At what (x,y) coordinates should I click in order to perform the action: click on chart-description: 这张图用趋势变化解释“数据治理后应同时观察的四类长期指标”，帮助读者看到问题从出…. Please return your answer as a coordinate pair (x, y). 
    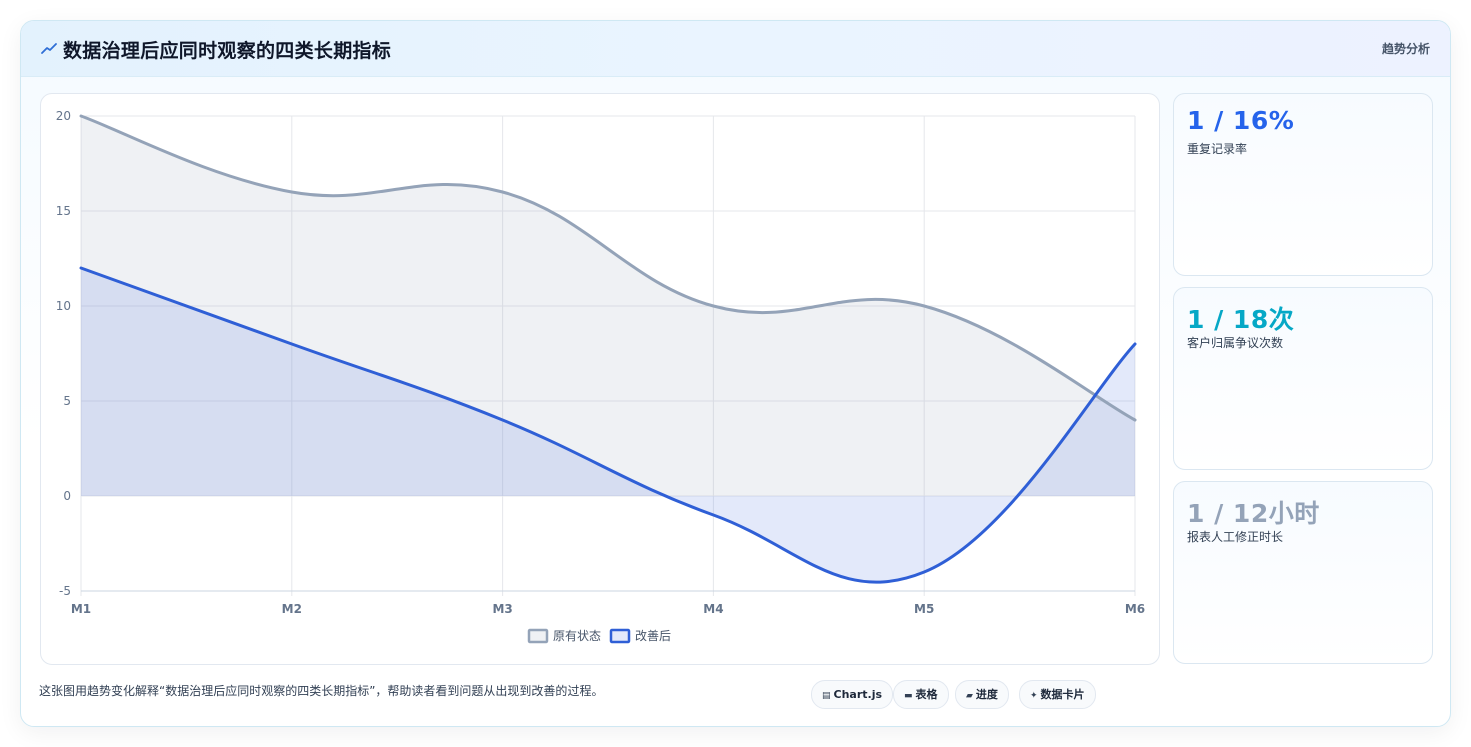
    Looking at the image, I should click on (321, 691).